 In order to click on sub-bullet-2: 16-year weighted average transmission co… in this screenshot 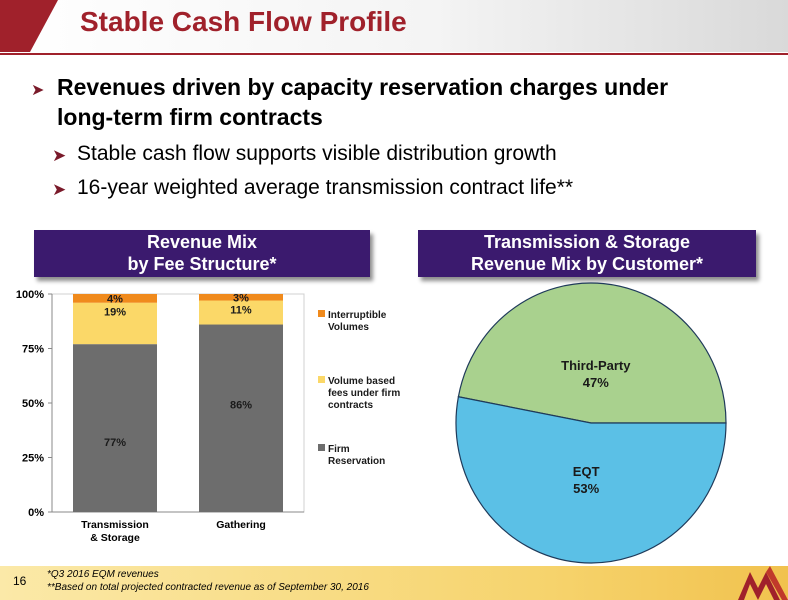, I will do `click(325, 187)`.